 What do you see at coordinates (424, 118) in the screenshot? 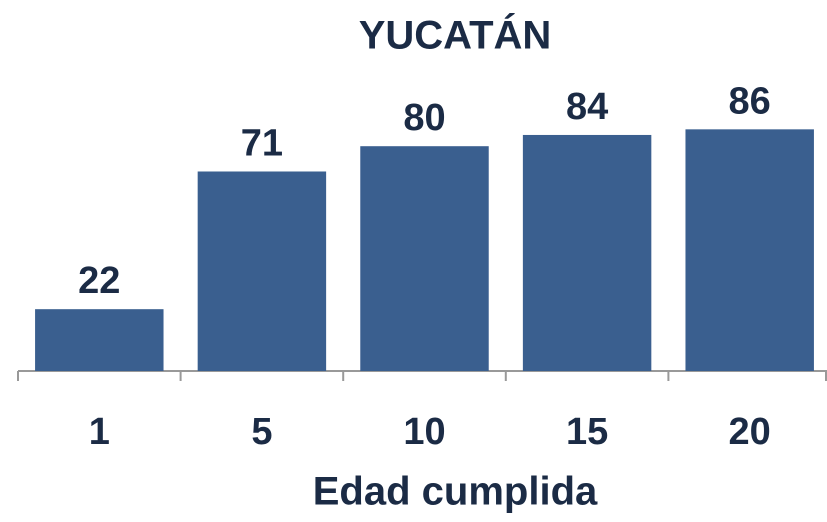
I see `data-label: 80` at bounding box center [424, 118].